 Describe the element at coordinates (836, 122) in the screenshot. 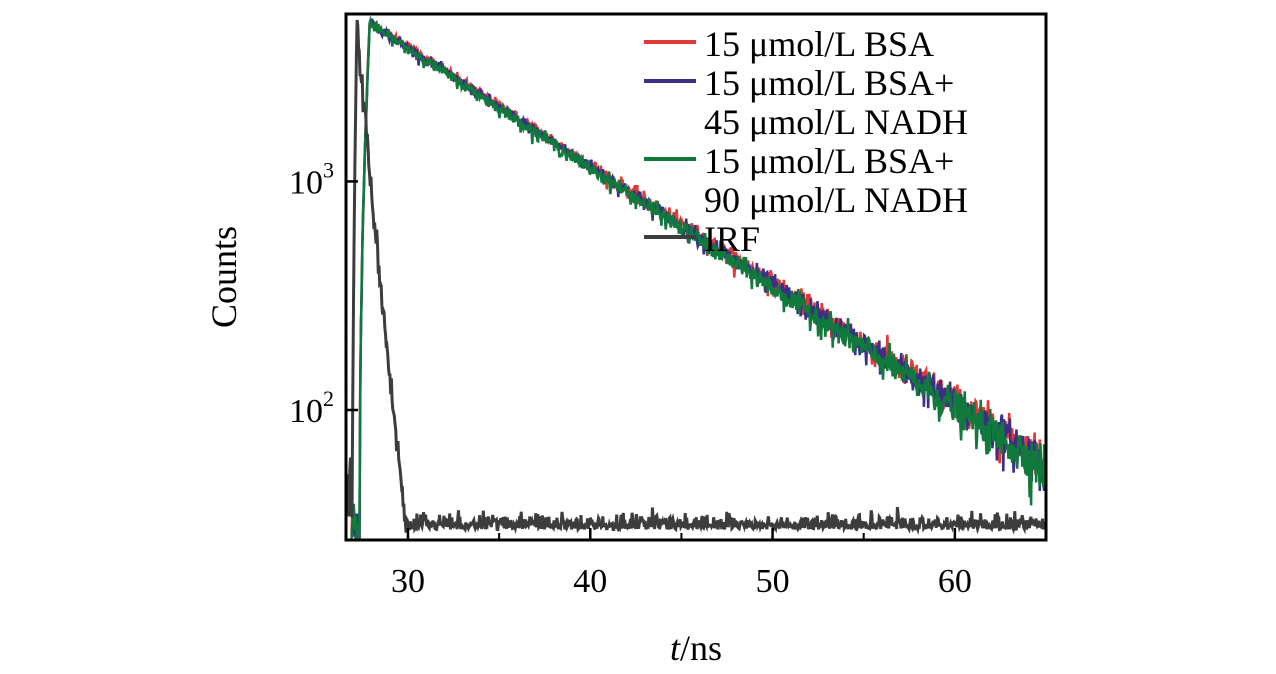

I see `legend-label: 45 μmol/L NADH` at that location.